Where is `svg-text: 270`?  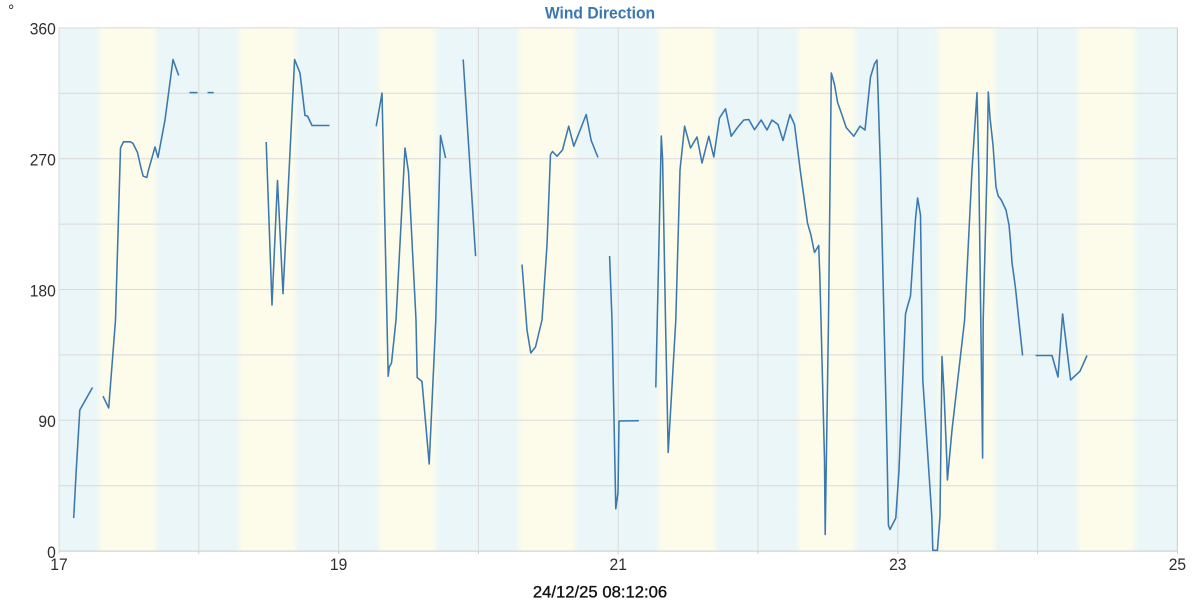 svg-text: 270 is located at coordinates (43, 160).